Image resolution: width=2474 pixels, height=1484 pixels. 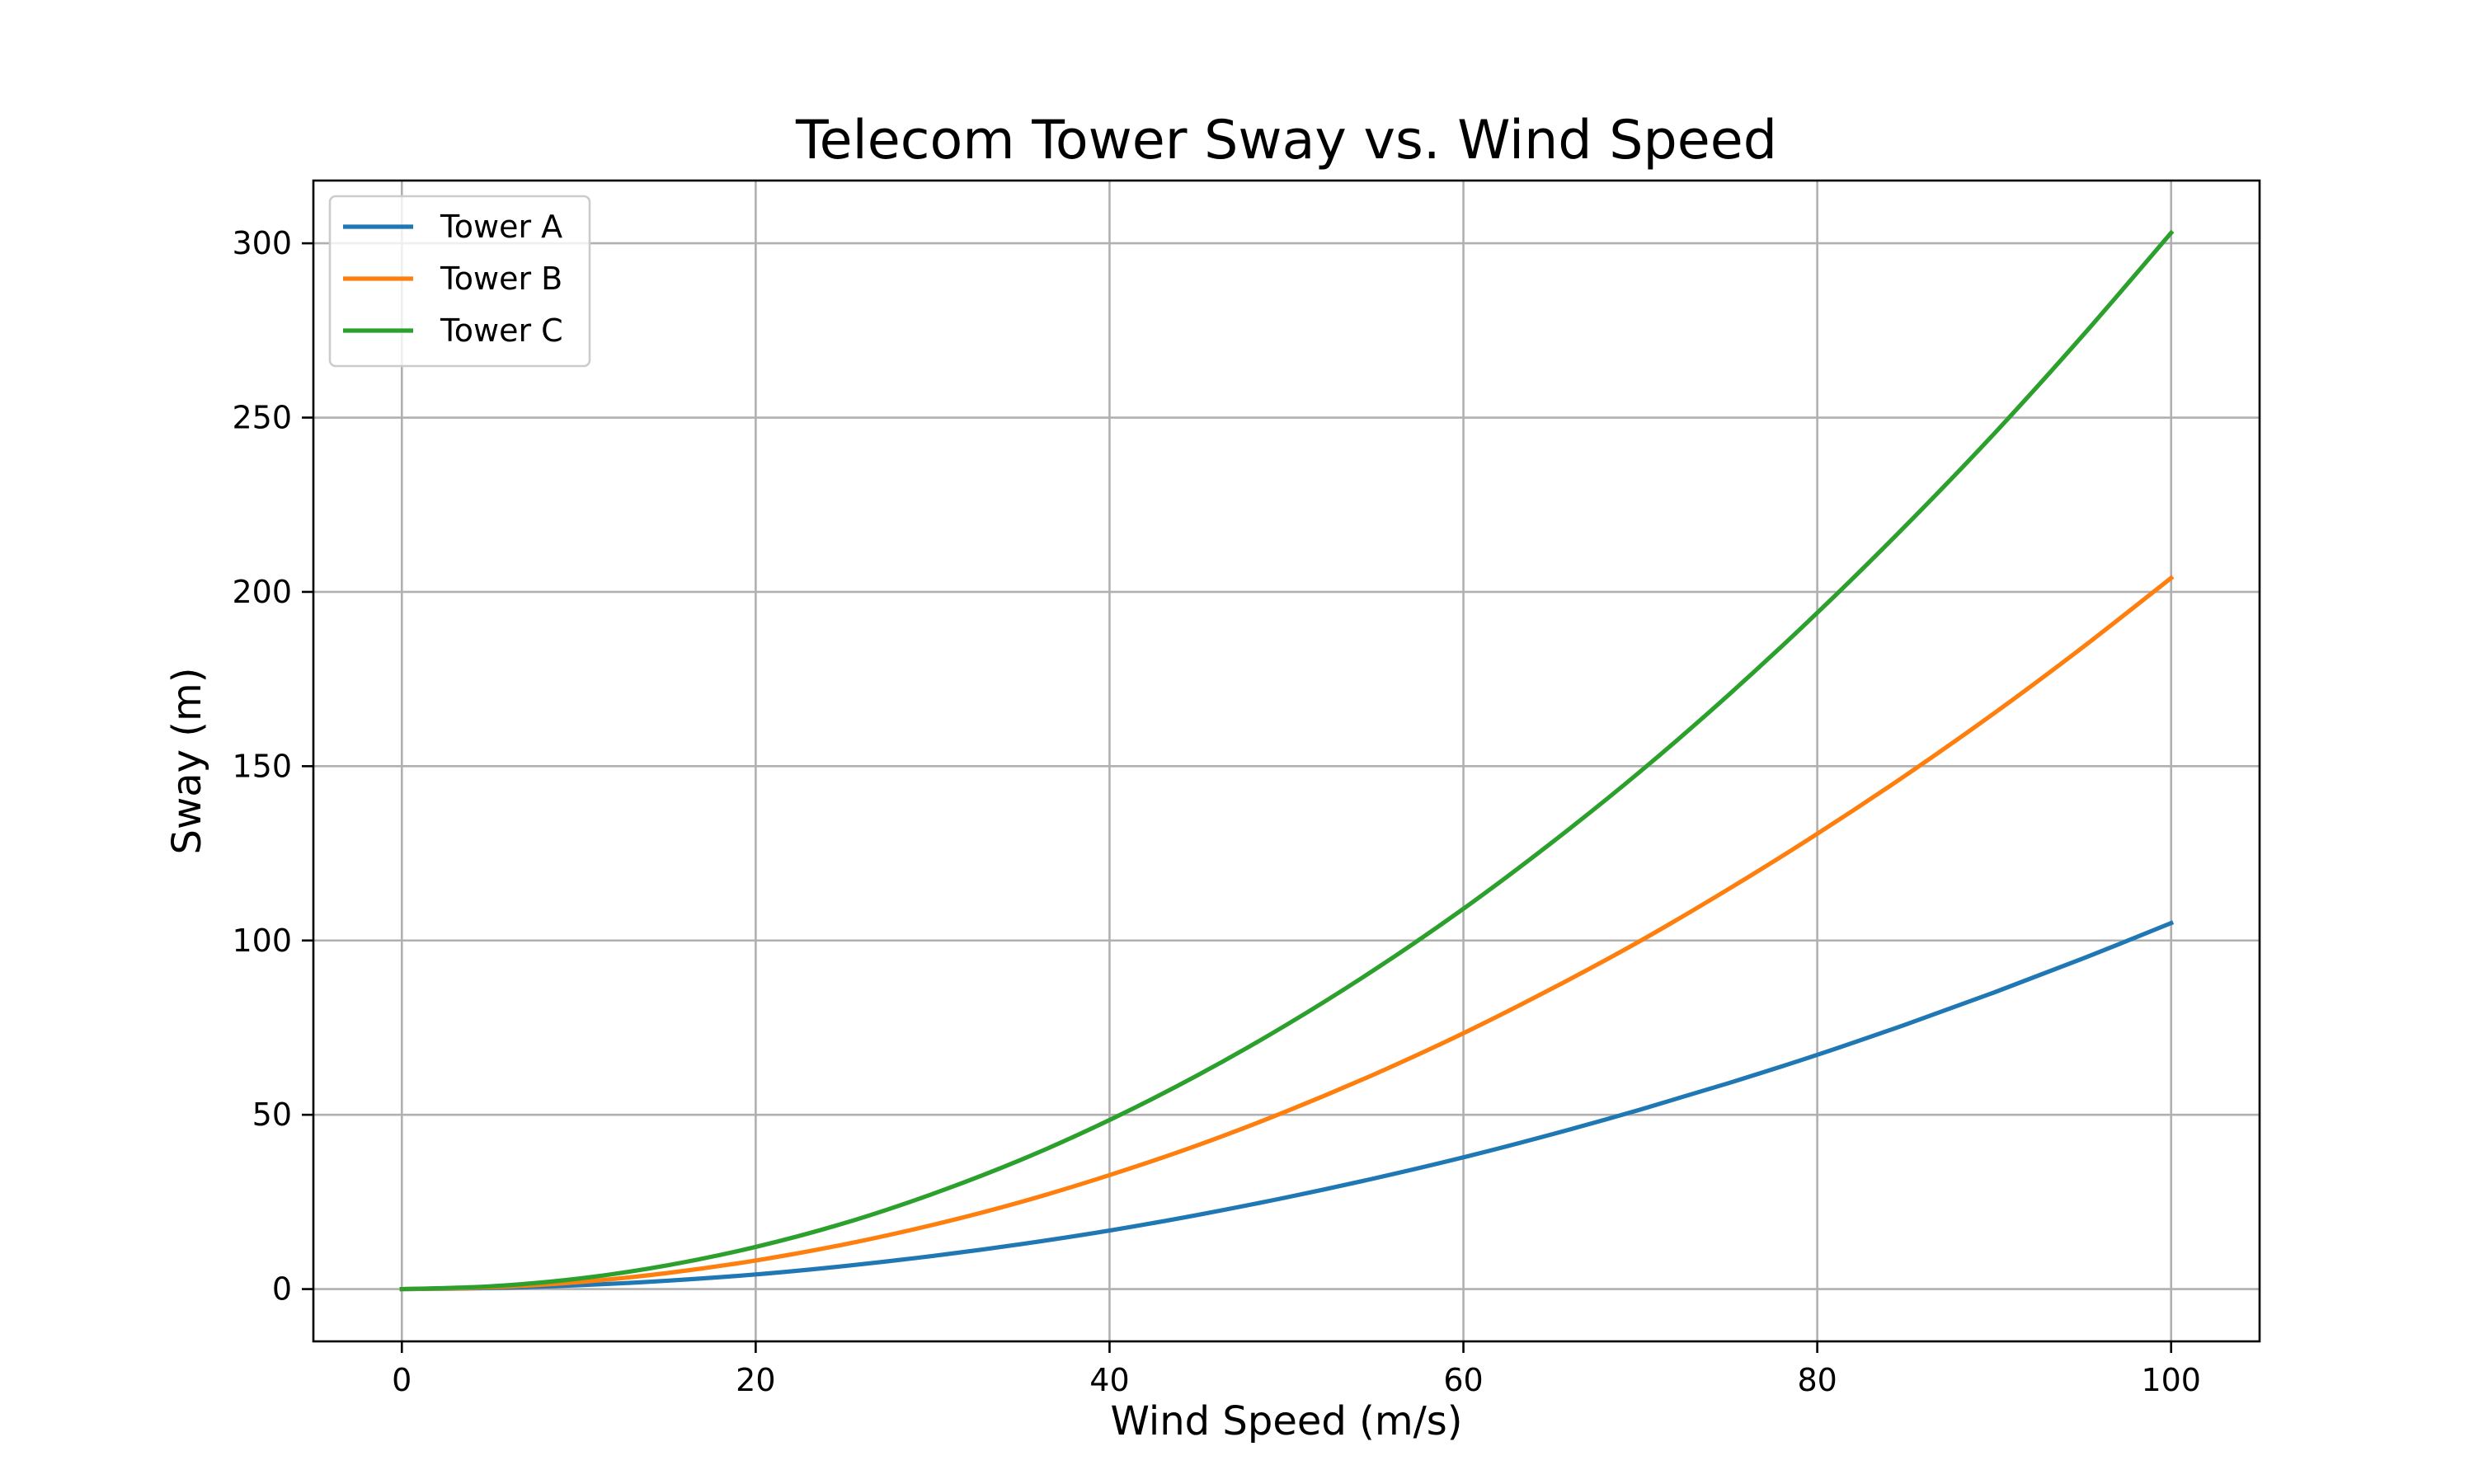 I want to click on x-tick-label: 60, so click(x=1463, y=1380).